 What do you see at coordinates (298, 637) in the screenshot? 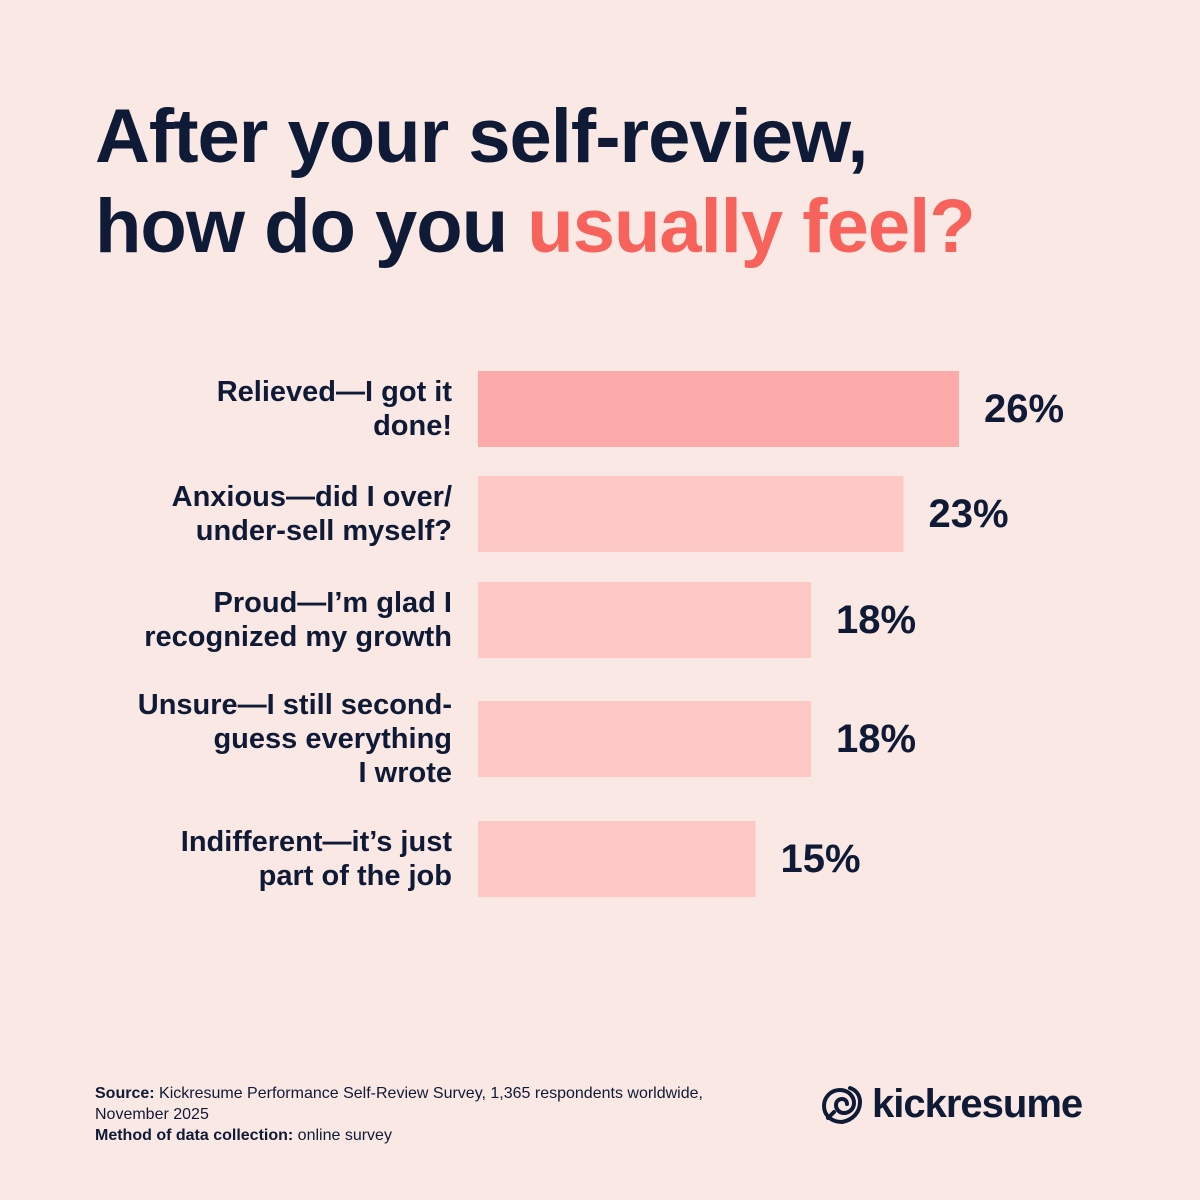
I see `category-label-line: recognized my growth` at bounding box center [298, 637].